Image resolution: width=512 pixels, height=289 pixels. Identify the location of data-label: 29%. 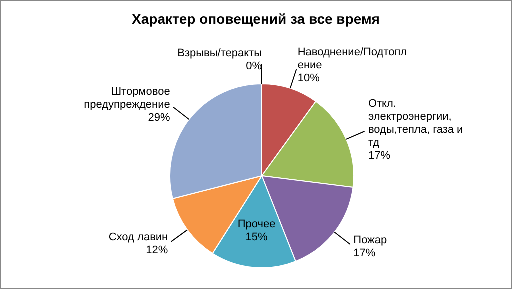
(159, 118).